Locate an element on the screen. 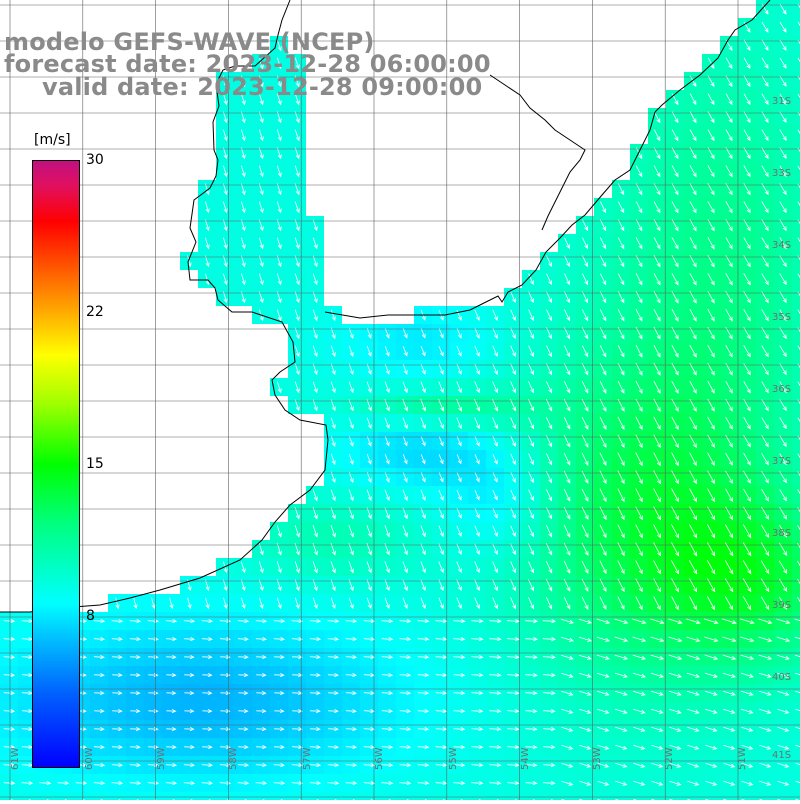  longitude-label: 53W is located at coordinates (597, 758).